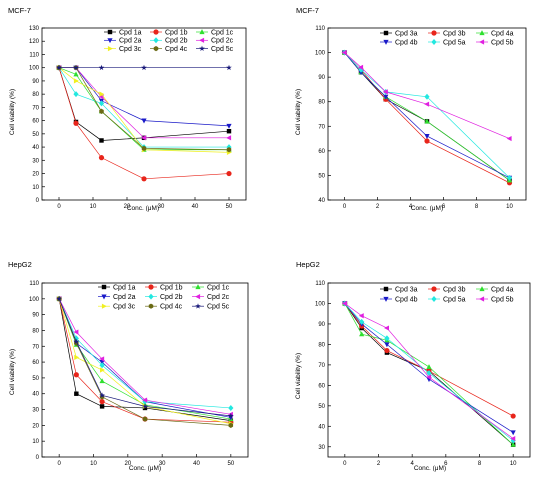 The width and height of the screenshot is (550, 482). What do you see at coordinates (399, 299) in the screenshot?
I see `legend-entry: Cpd 4b` at bounding box center [399, 299].